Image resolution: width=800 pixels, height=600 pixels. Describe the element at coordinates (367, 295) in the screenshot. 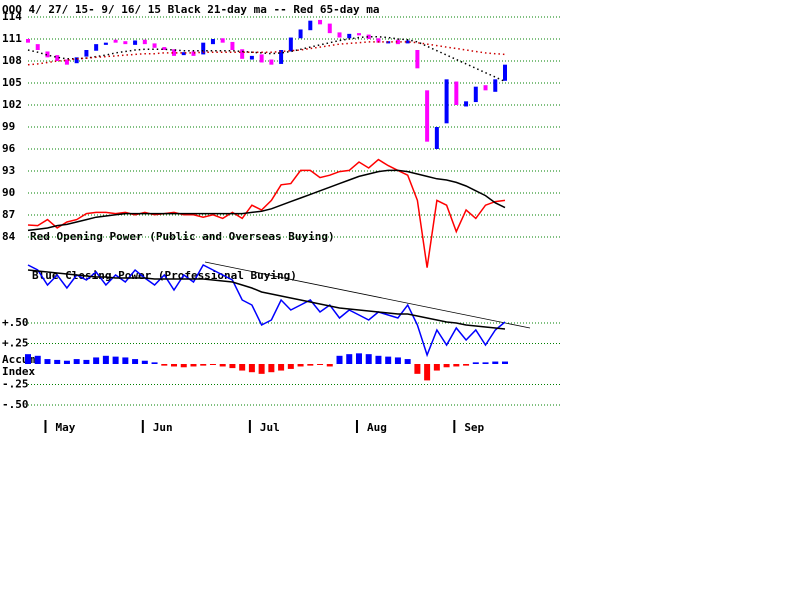

I see `trend-line` at that location.